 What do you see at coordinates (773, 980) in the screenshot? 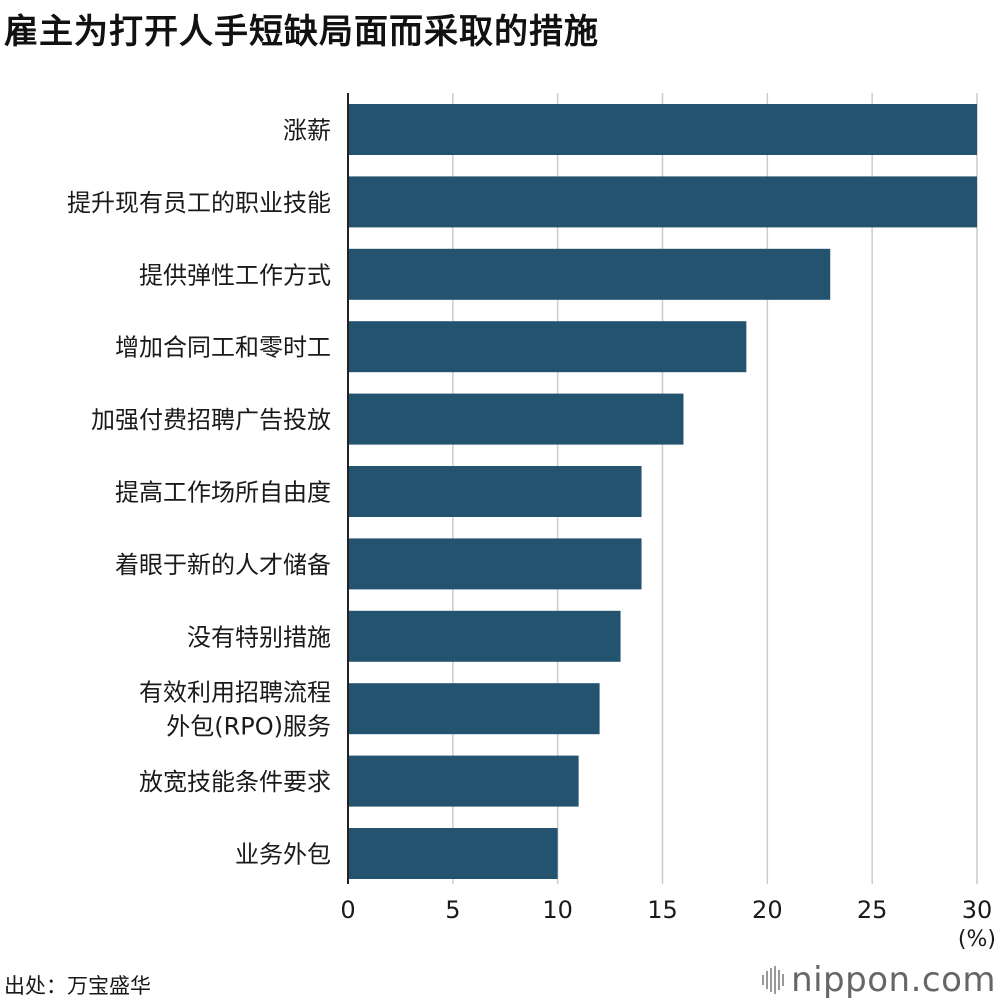
I see `sound-bars-icon` at bounding box center [773, 980].